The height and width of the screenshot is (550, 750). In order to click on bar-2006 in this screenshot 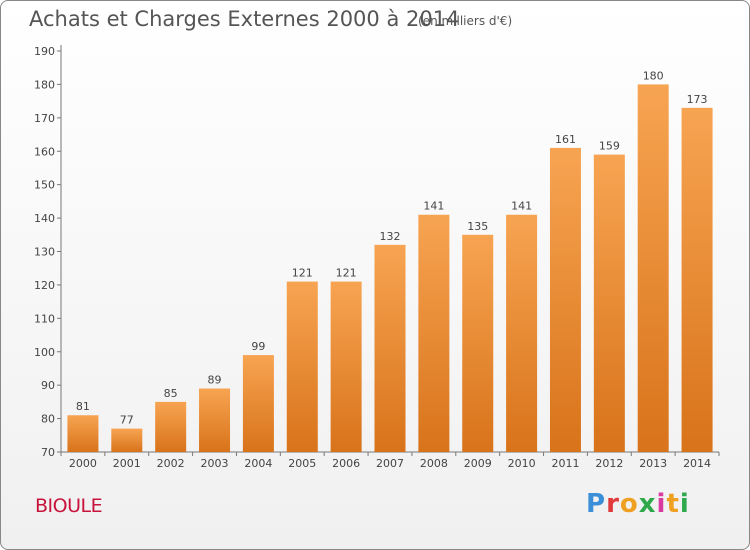, I will do `click(346, 366)`.